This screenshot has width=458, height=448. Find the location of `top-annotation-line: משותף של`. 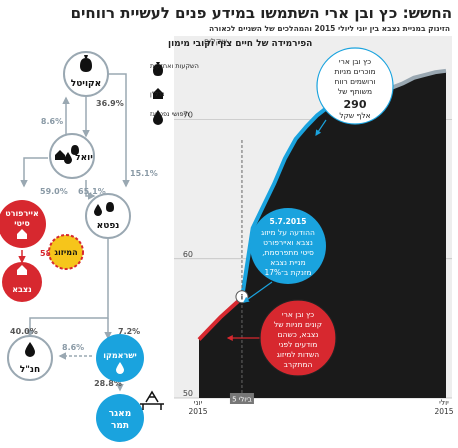

top-annotation-line: משותף של is located at coordinates (355, 91).